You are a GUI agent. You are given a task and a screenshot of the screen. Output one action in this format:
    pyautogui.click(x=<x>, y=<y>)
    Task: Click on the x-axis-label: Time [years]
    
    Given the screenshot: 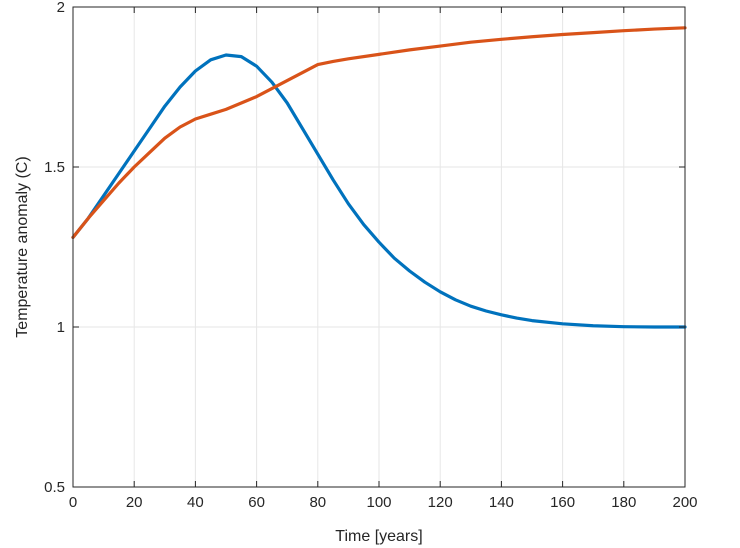 What is the action you would take?
    pyautogui.click(x=378, y=536)
    